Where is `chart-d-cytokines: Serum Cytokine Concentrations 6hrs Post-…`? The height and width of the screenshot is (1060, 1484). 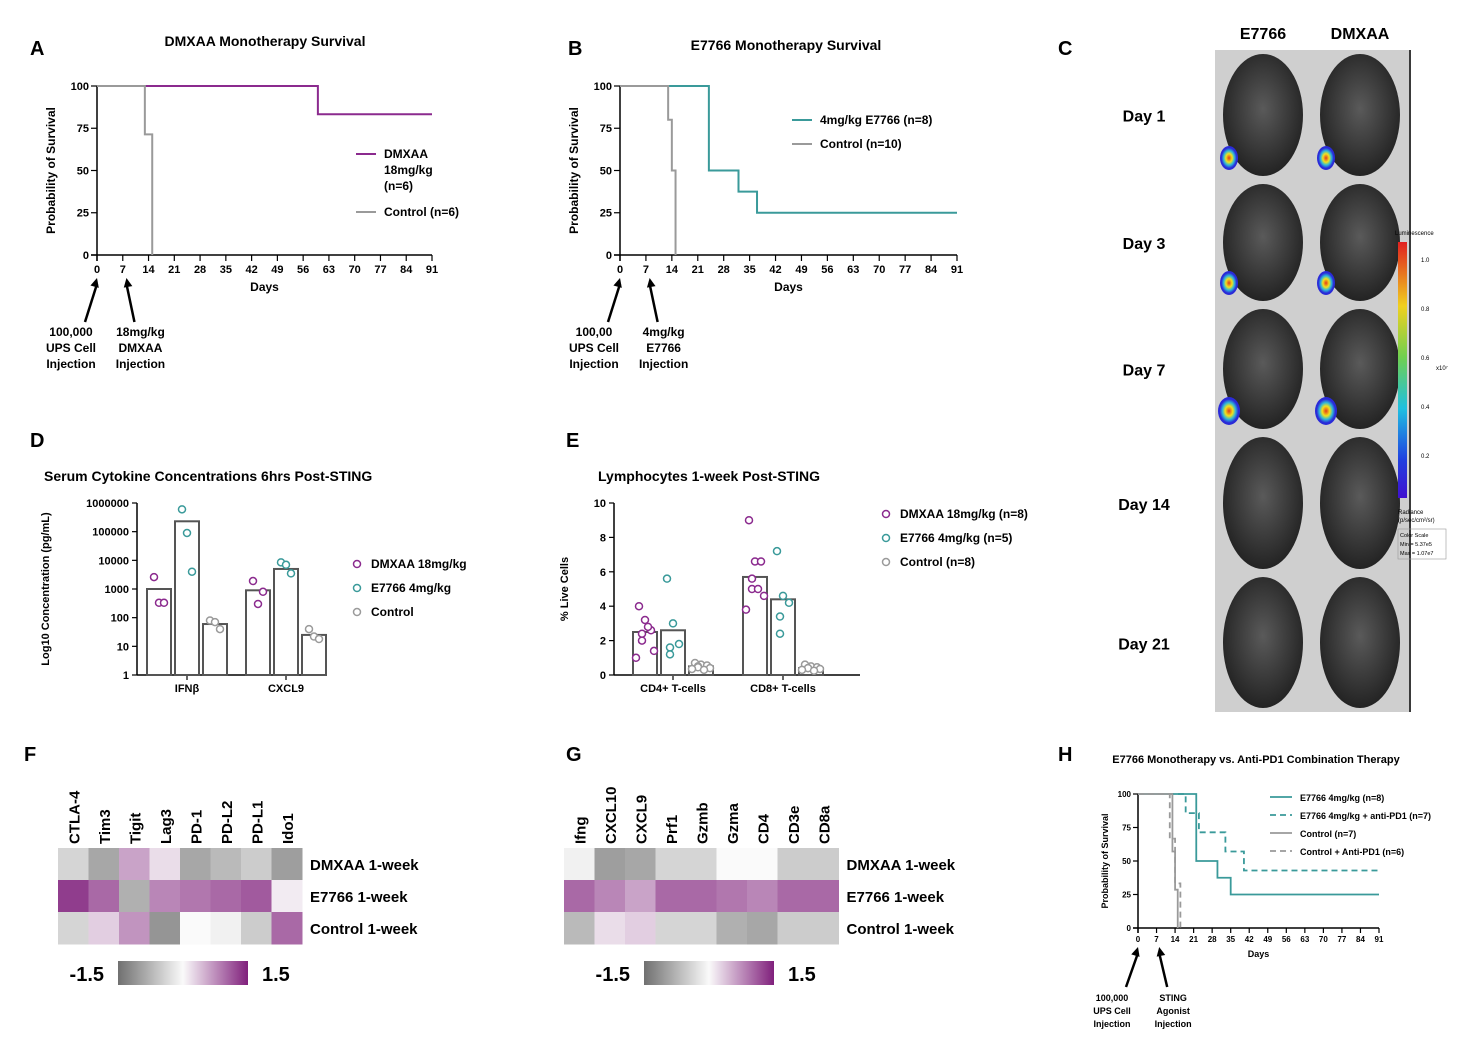
chart-d-cytokines: Serum Cytokine Concentrations 6hrs Post-… is located at coordinates (270, 580).